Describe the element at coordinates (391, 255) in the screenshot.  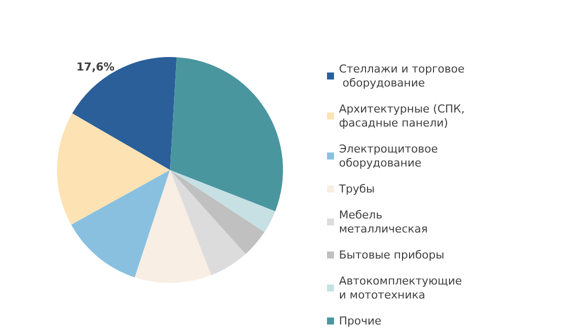
I see `legend-label: Бытовые приборы` at that location.